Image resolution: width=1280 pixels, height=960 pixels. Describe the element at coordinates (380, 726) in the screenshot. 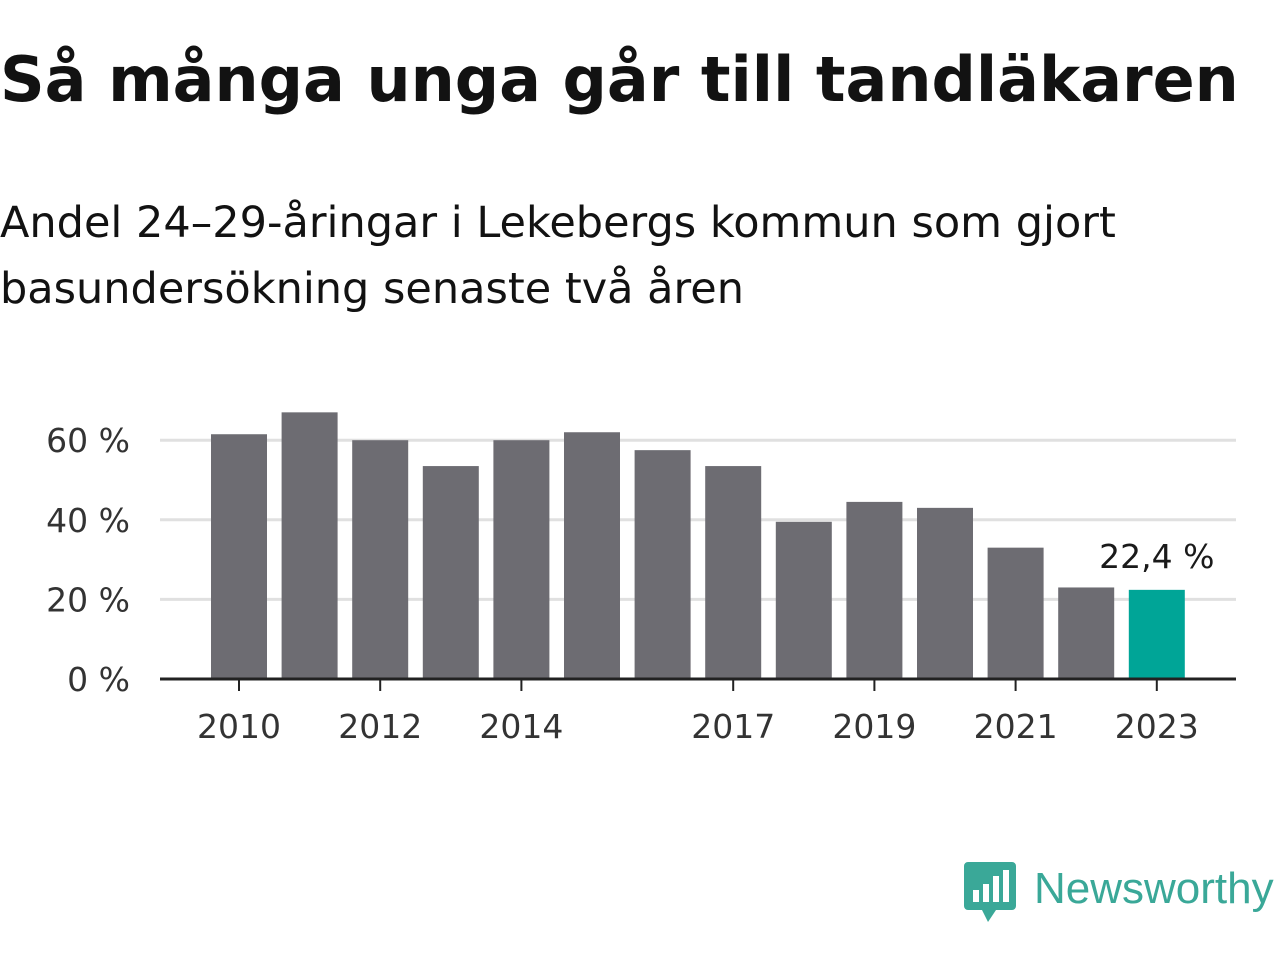

I see `x-tick-label-2012: 2012` at that location.